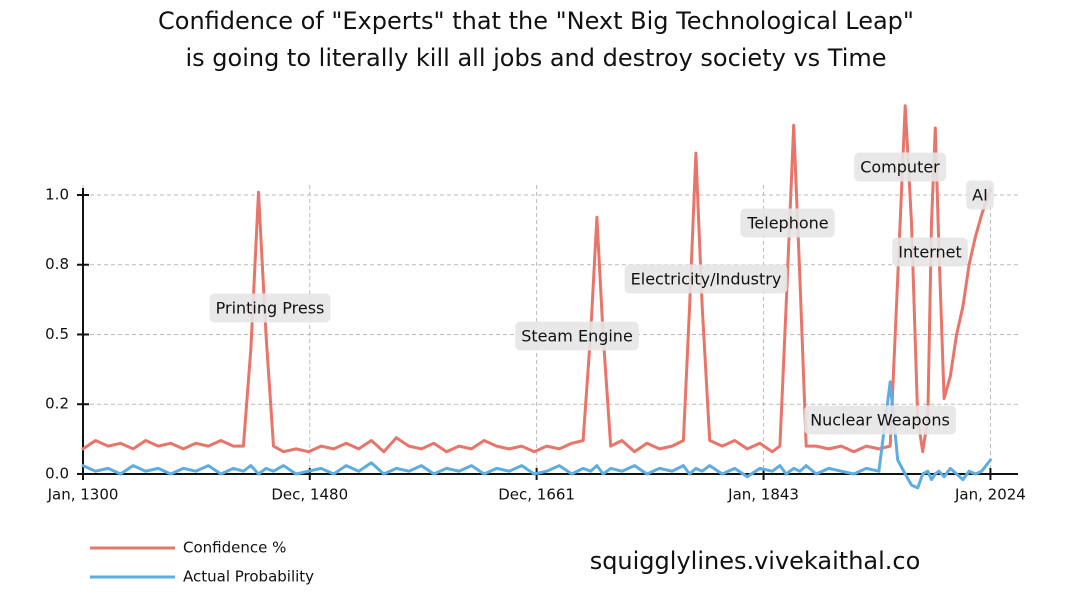 This screenshot has height=610, width=1072. Describe the element at coordinates (83, 494) in the screenshot. I see `x-tick-label: Jan, 1300` at that location.